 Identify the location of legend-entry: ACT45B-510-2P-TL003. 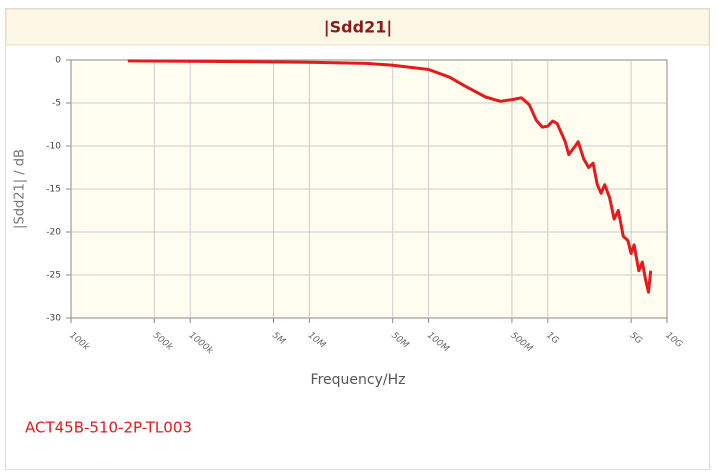
(108, 428).